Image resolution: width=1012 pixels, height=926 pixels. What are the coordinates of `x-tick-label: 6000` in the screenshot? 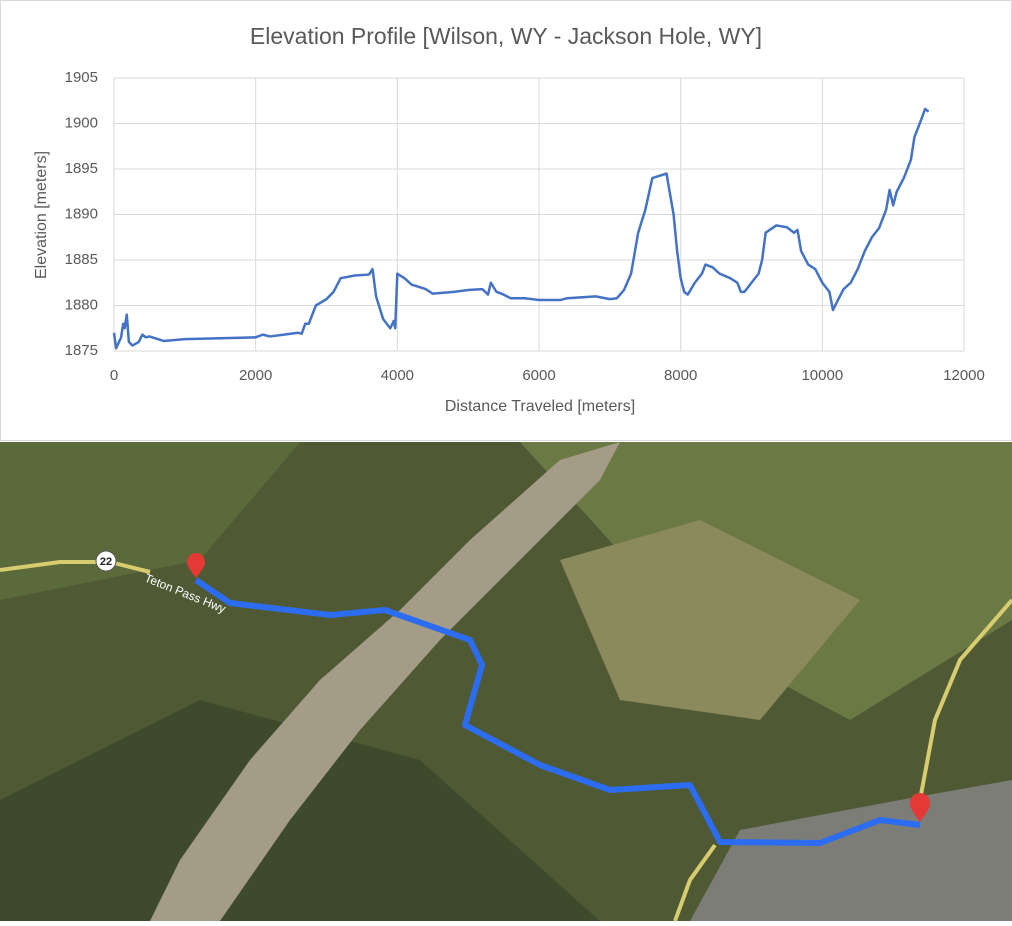 It's located at (538, 375).